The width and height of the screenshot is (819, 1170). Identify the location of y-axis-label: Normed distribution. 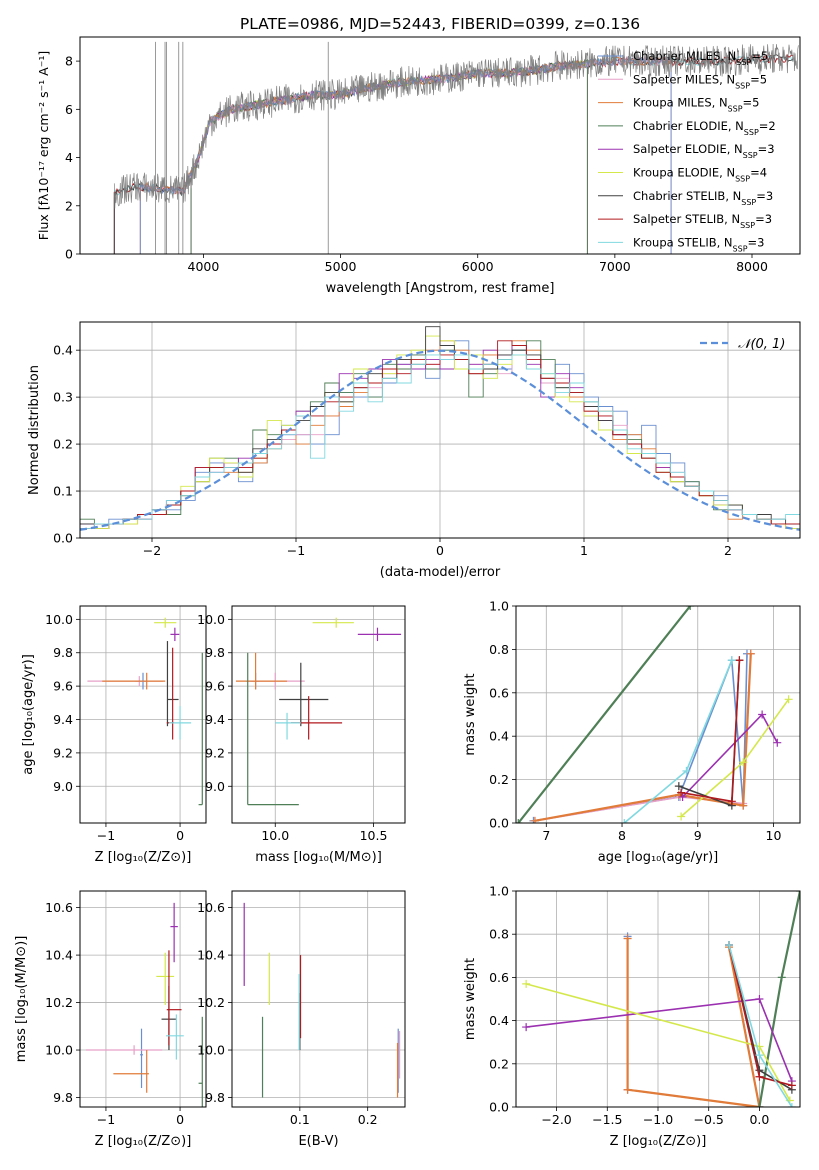
(34, 430).